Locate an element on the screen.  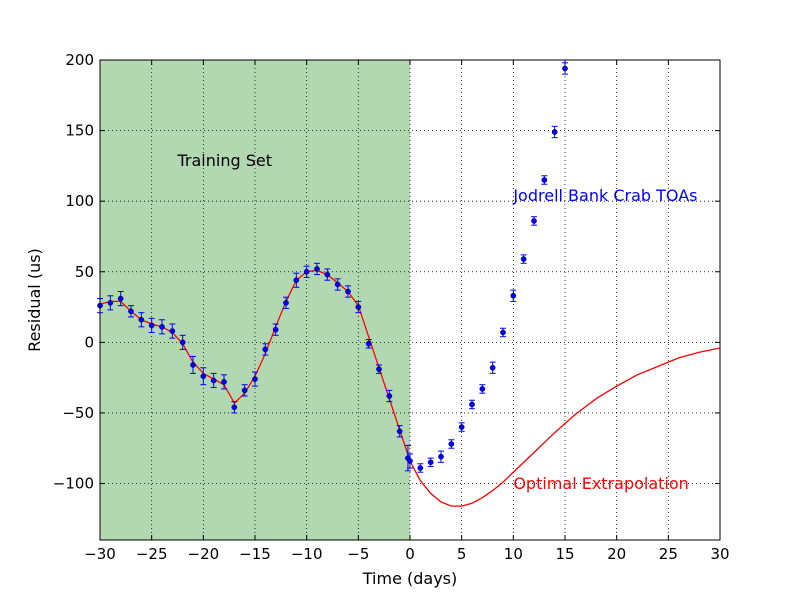
x-tick-label: 30 is located at coordinates (719, 554).